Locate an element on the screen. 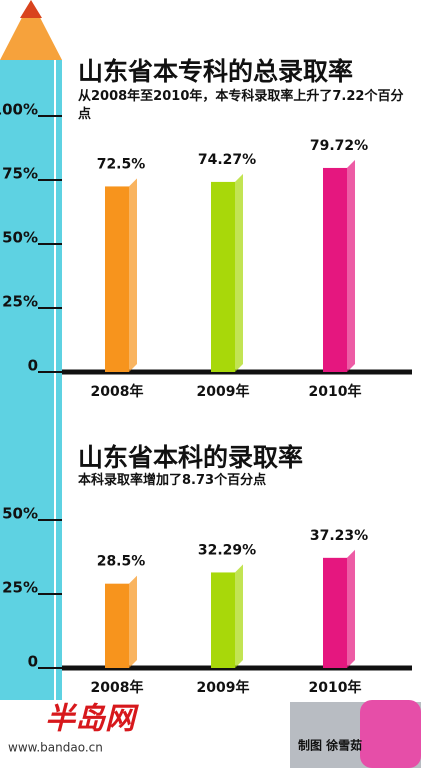 This screenshot has height=768, width=421. chart-title: 山东省本科的录取率 is located at coordinates (191, 457).